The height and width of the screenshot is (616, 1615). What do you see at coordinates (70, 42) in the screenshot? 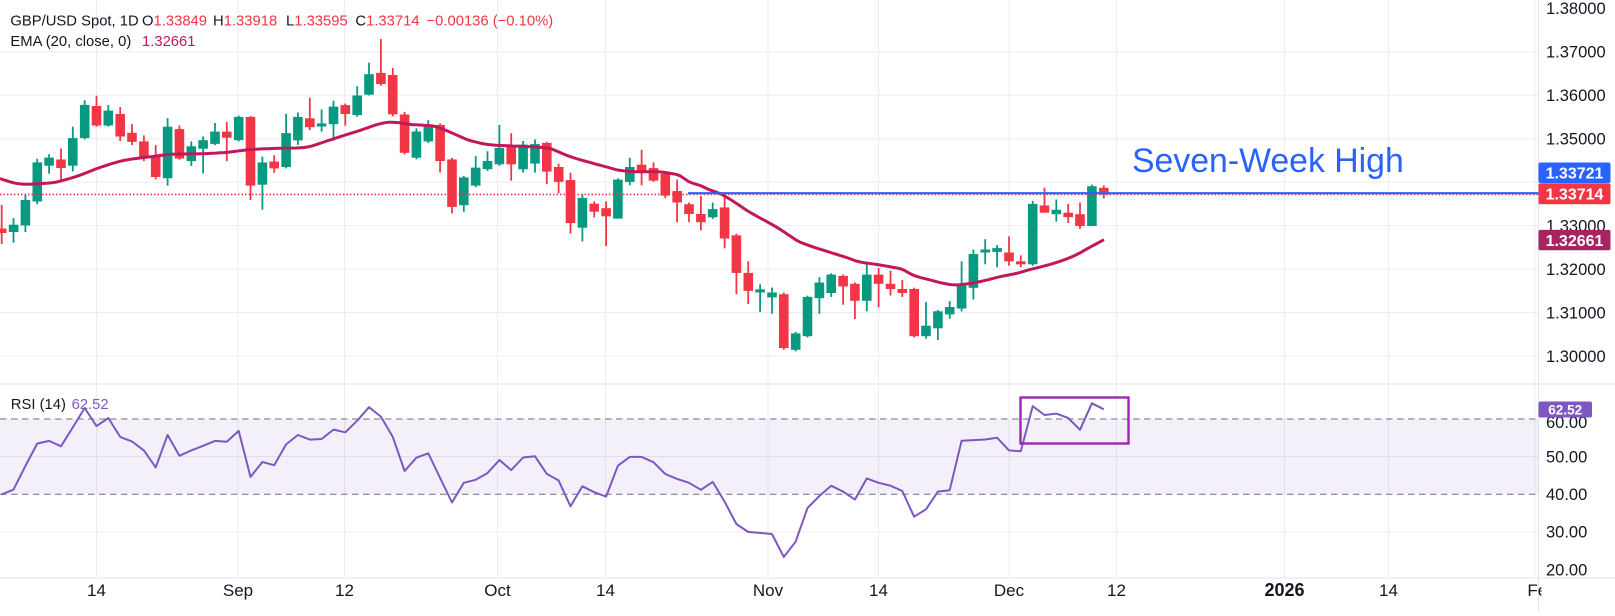
I see `svg-text: EMA (20, close, 0)` at bounding box center [70, 42].